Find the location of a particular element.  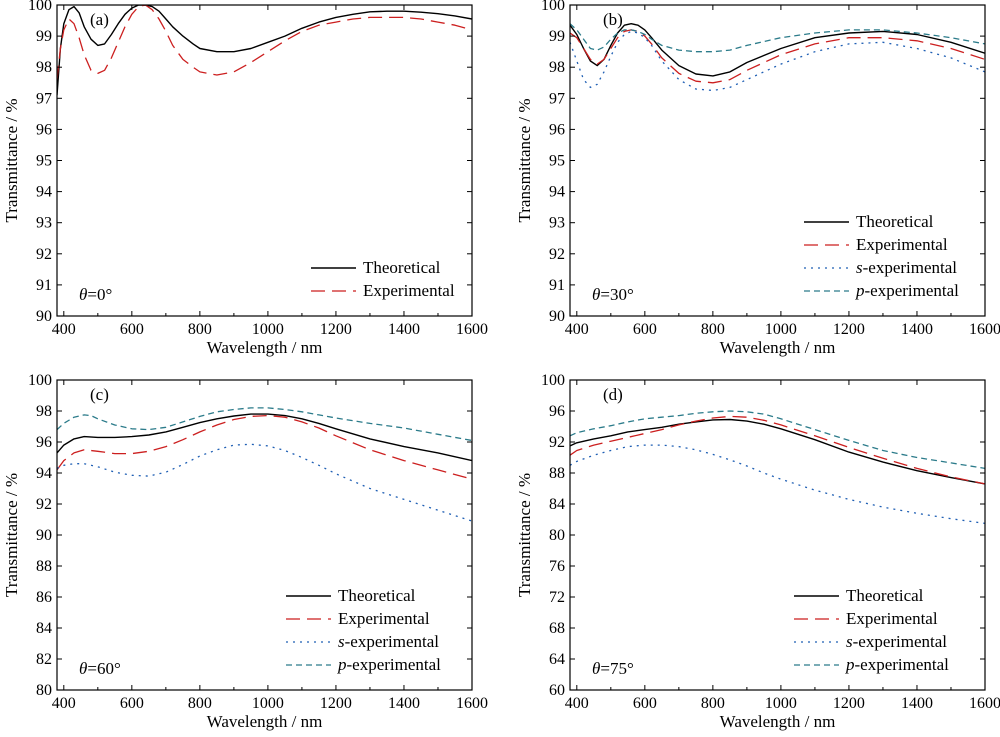

angle-value: =30° is located at coordinates (616, 294).